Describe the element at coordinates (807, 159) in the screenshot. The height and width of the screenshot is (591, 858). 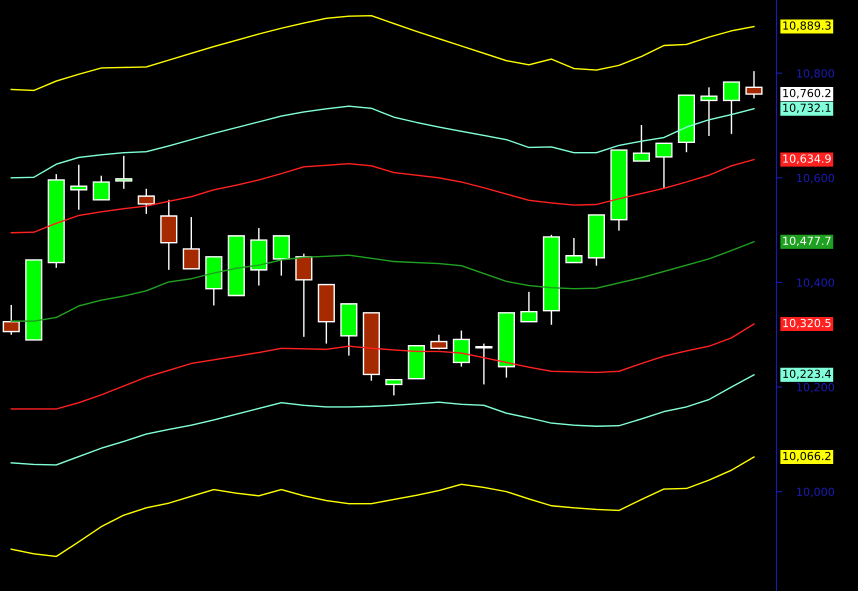
I see `text: 10,634.9` at that location.